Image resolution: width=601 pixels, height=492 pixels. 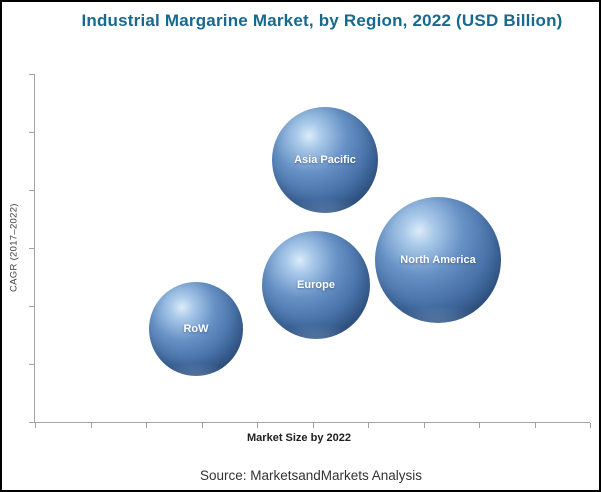 I want to click on bubble-label: Asia Pacific, so click(x=325, y=160).